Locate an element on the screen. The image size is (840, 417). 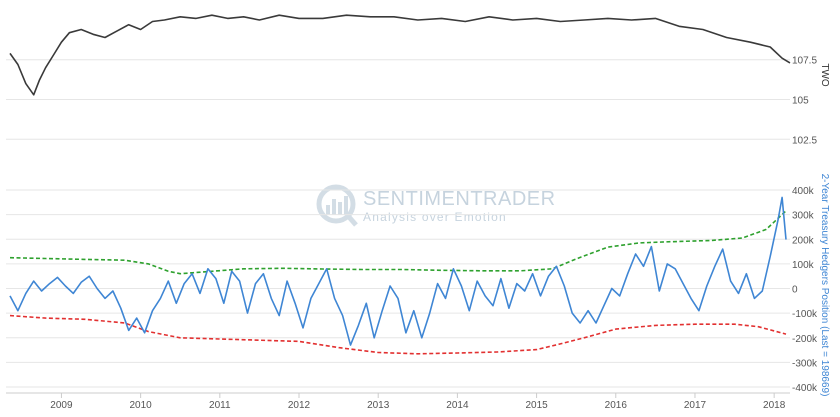
x-tick-label: 2013 is located at coordinates (378, 405).